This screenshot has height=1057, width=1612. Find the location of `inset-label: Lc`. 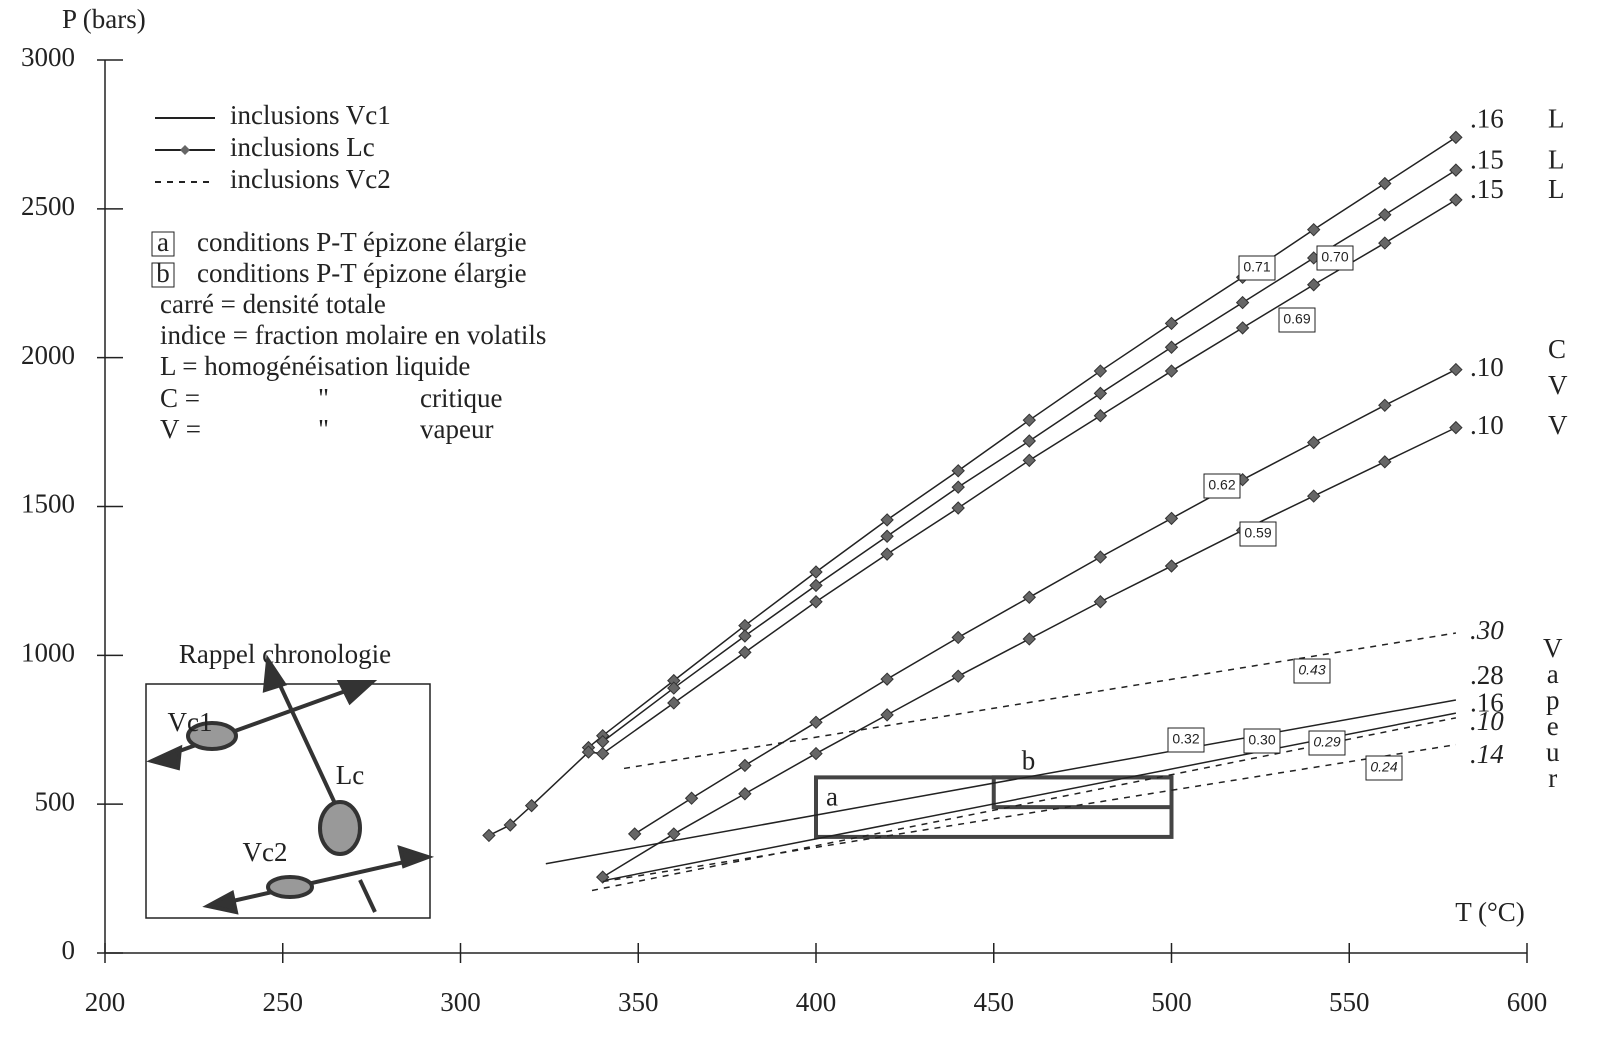

inset-label: Lc is located at coordinates (350, 775).